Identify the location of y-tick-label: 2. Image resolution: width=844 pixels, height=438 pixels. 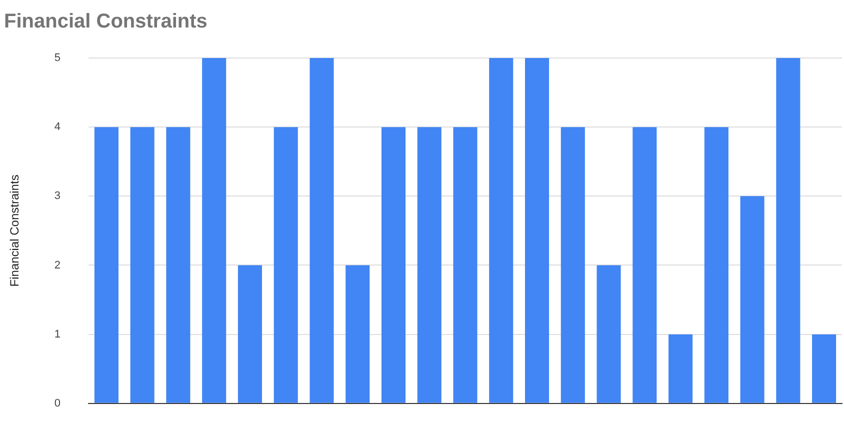
(57, 265).